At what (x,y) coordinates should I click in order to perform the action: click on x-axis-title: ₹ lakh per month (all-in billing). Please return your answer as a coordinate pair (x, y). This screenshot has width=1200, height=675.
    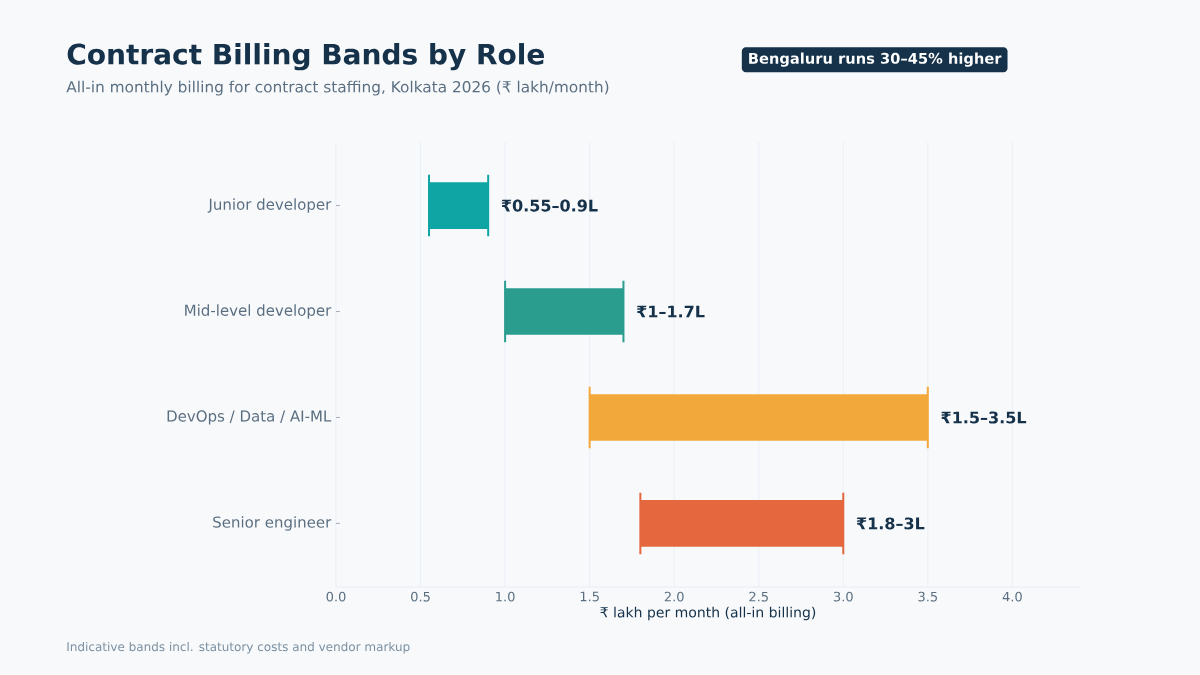
    Looking at the image, I should click on (708, 613).